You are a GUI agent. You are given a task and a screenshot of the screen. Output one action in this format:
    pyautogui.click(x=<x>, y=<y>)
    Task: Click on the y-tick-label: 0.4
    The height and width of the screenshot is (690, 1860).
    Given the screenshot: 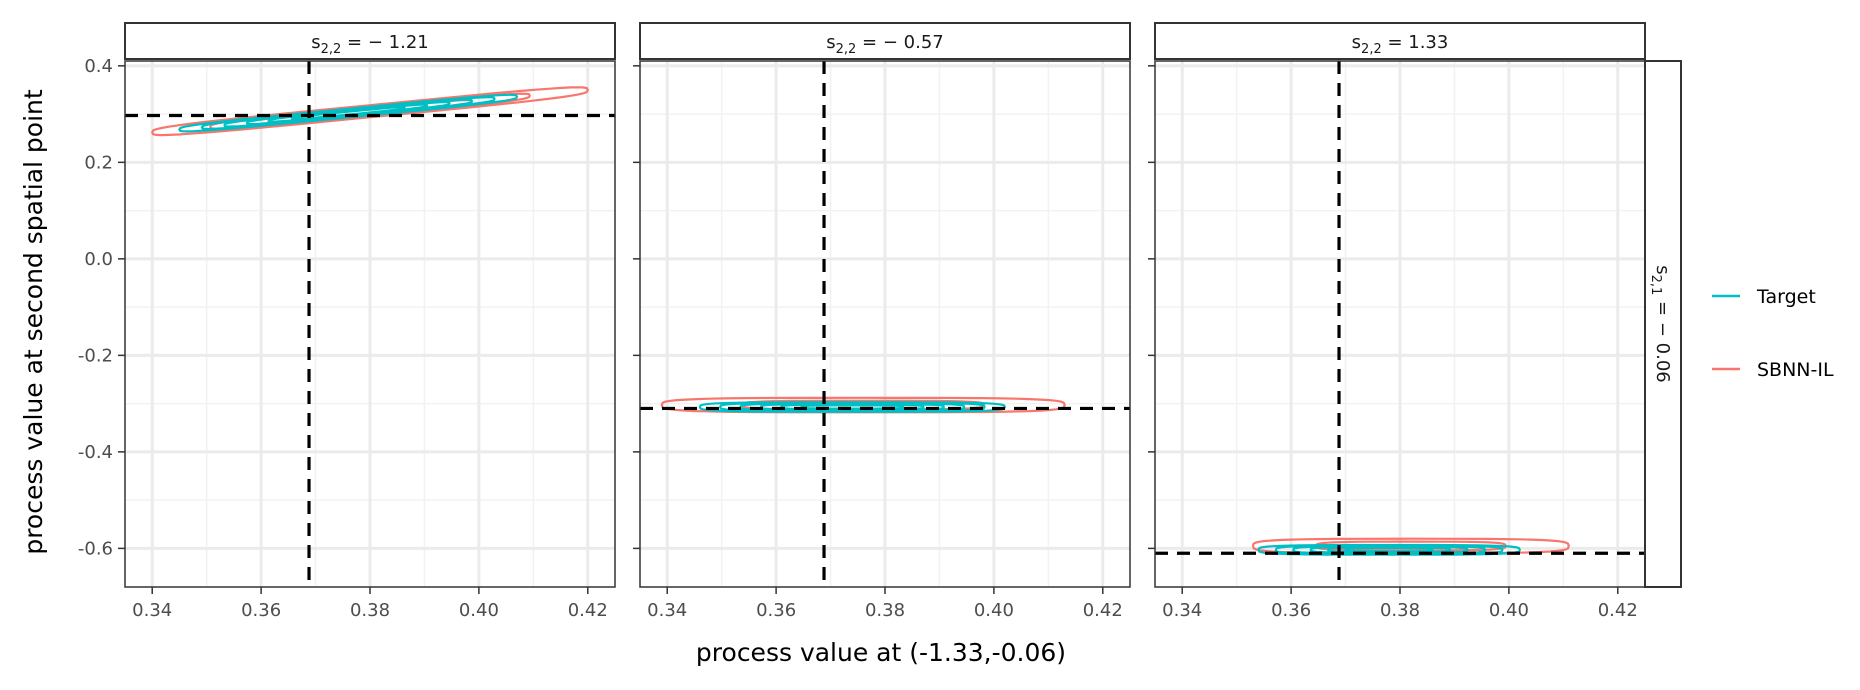 What is the action you would take?
    pyautogui.click(x=98, y=66)
    